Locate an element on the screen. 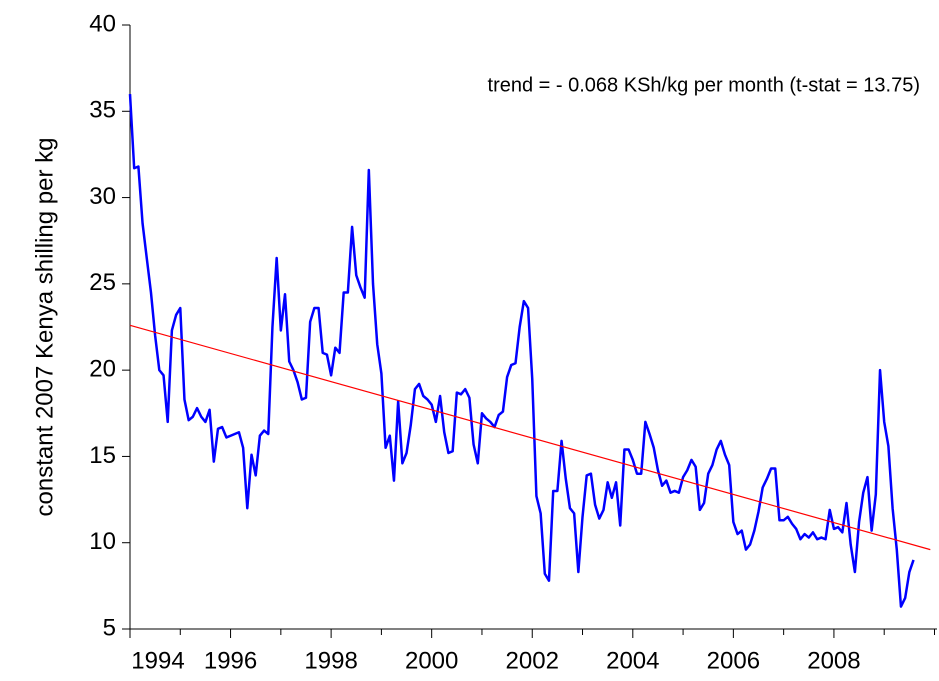 This screenshot has width=939, height=681. x-tick-label: 2006 is located at coordinates (733, 660).